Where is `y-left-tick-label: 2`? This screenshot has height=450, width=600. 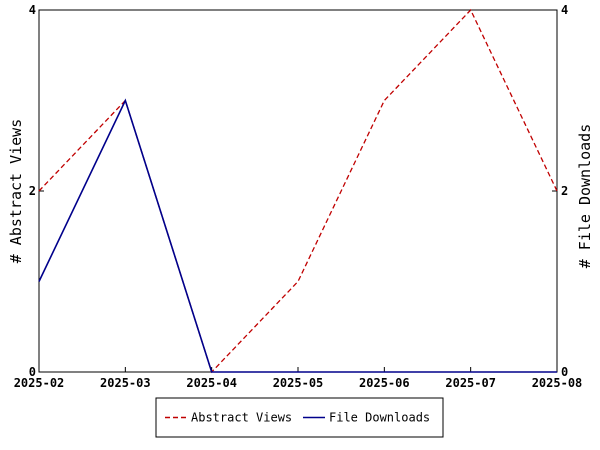 y-left-tick-label: 2 is located at coordinates (32, 191).